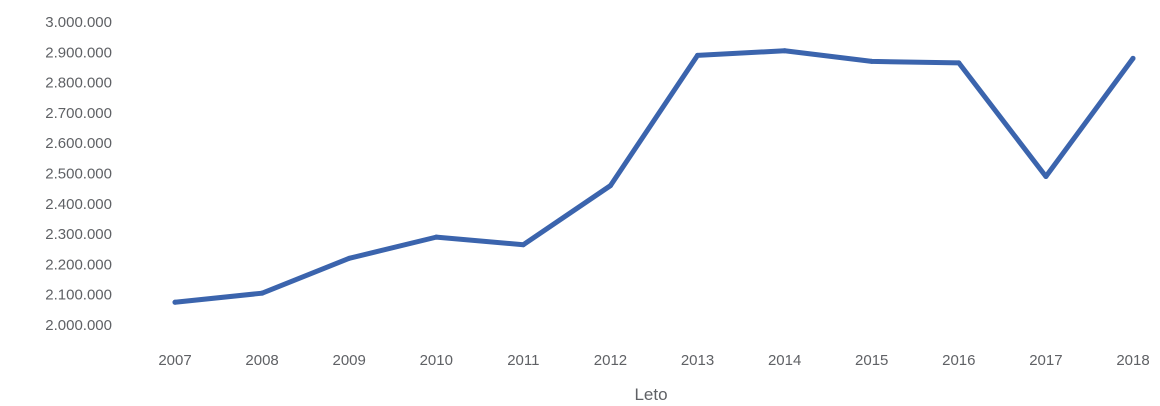 Image resolution: width=1160 pixels, height=406 pixels. Describe the element at coordinates (523, 360) in the screenshot. I see `x-tick-label: 2011` at that location.